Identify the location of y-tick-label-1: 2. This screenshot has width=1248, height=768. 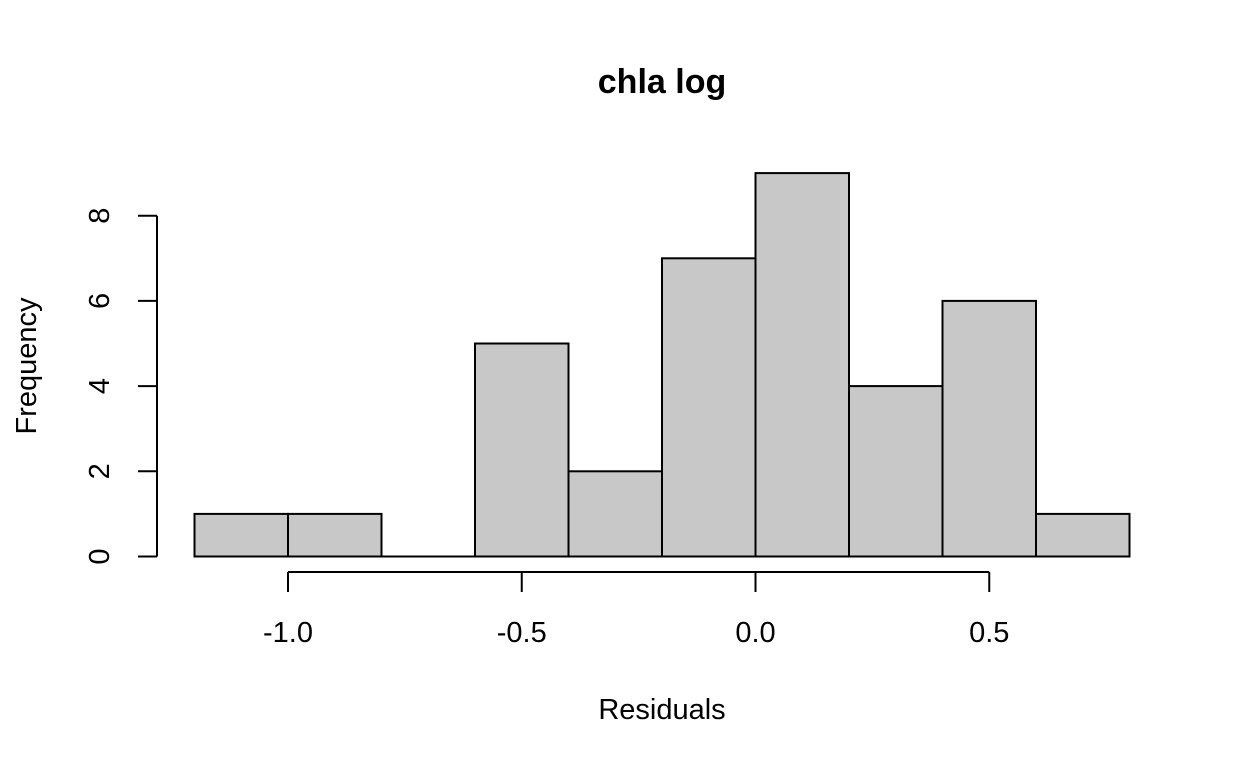
(100, 471).